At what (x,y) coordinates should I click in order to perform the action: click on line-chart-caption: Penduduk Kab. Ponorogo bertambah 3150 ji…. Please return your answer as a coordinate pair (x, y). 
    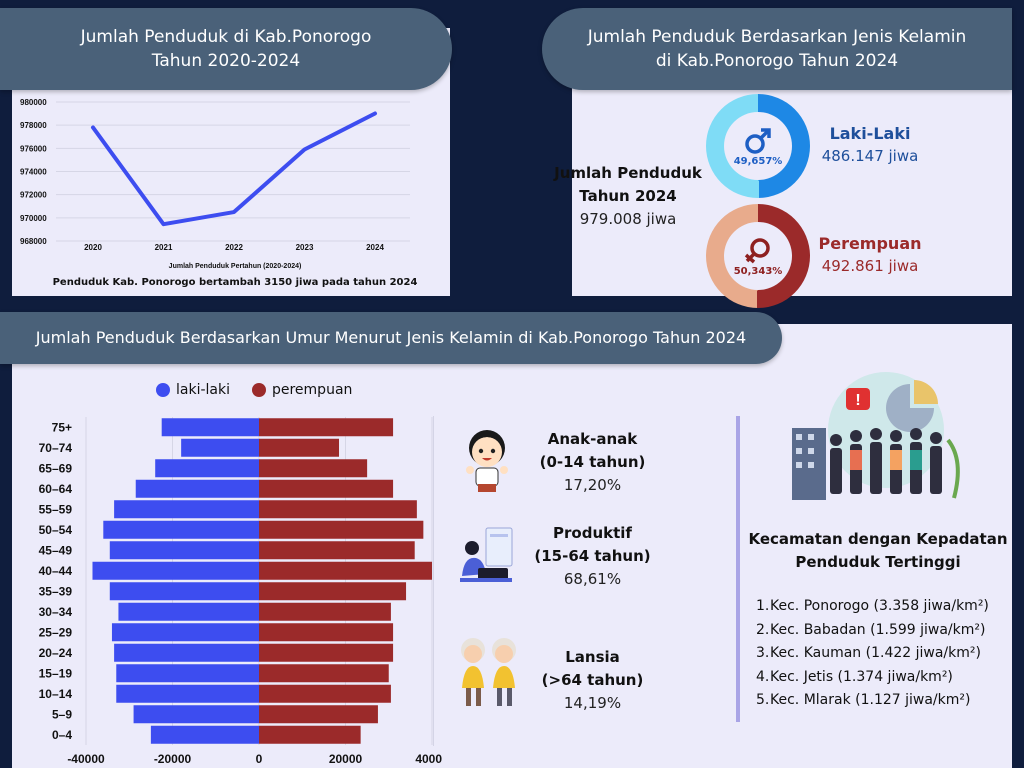
    Looking at the image, I should click on (235, 282).